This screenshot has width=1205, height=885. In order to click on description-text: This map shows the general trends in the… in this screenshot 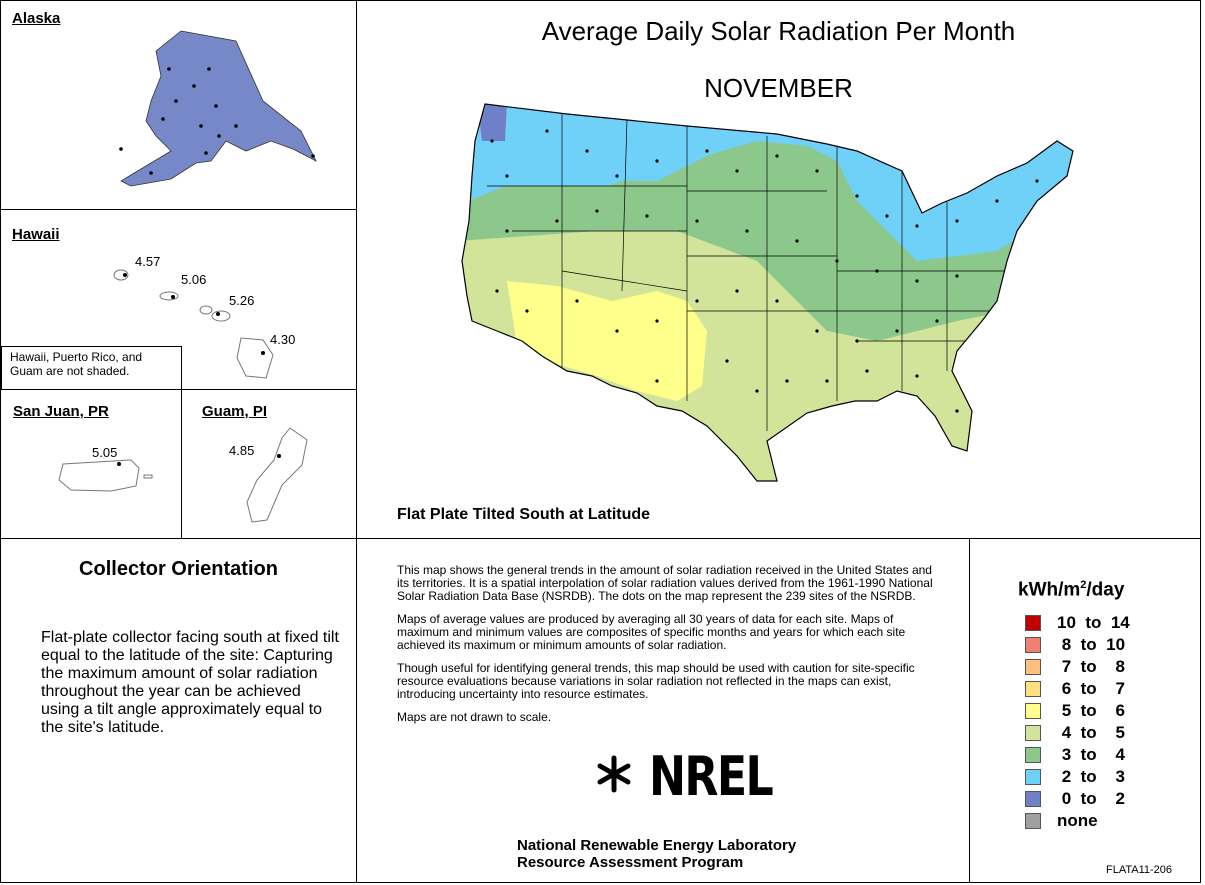, I will do `click(667, 649)`.